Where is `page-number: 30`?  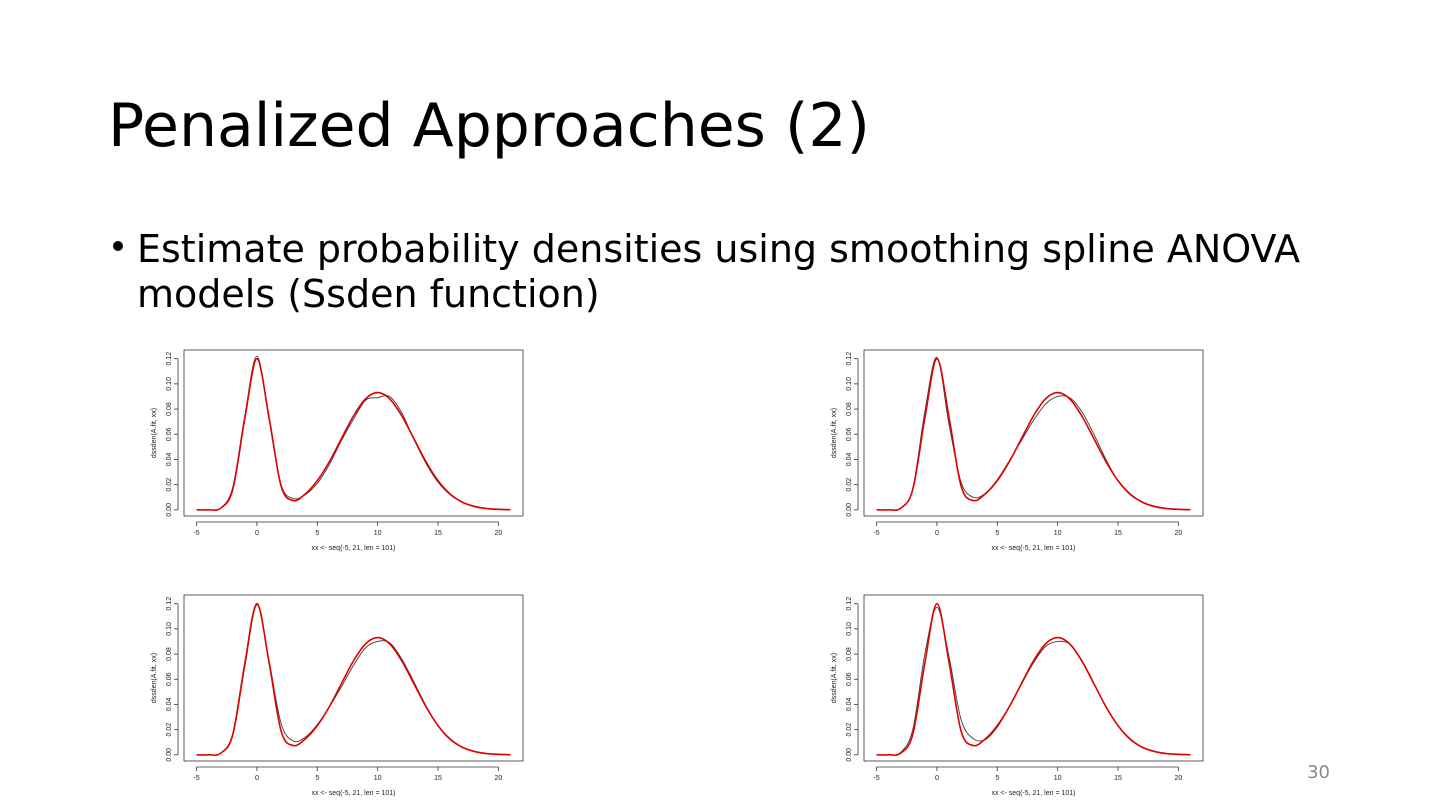 page-number: 30 is located at coordinates (1318, 772).